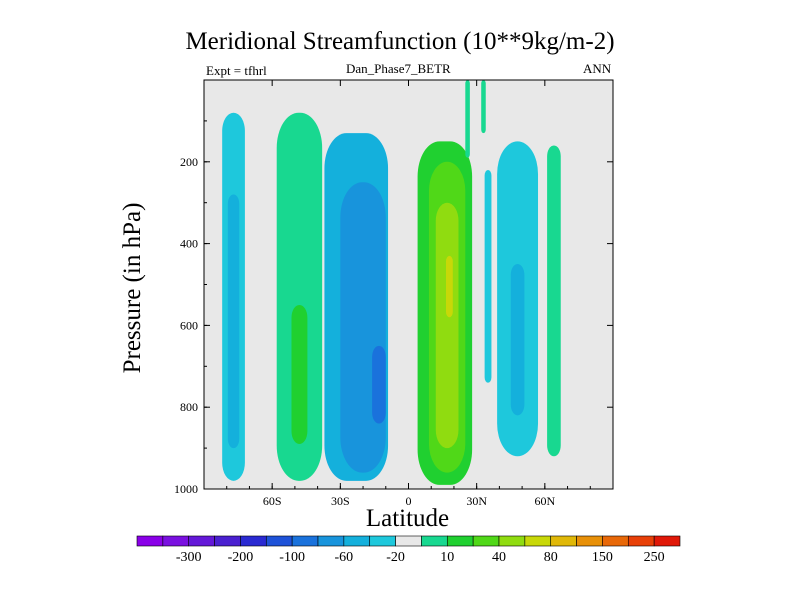 Image resolution: width=800 pixels, height=600 pixels. Describe the element at coordinates (233, 321) in the screenshot. I see `cell-polar-south-core` at that location.